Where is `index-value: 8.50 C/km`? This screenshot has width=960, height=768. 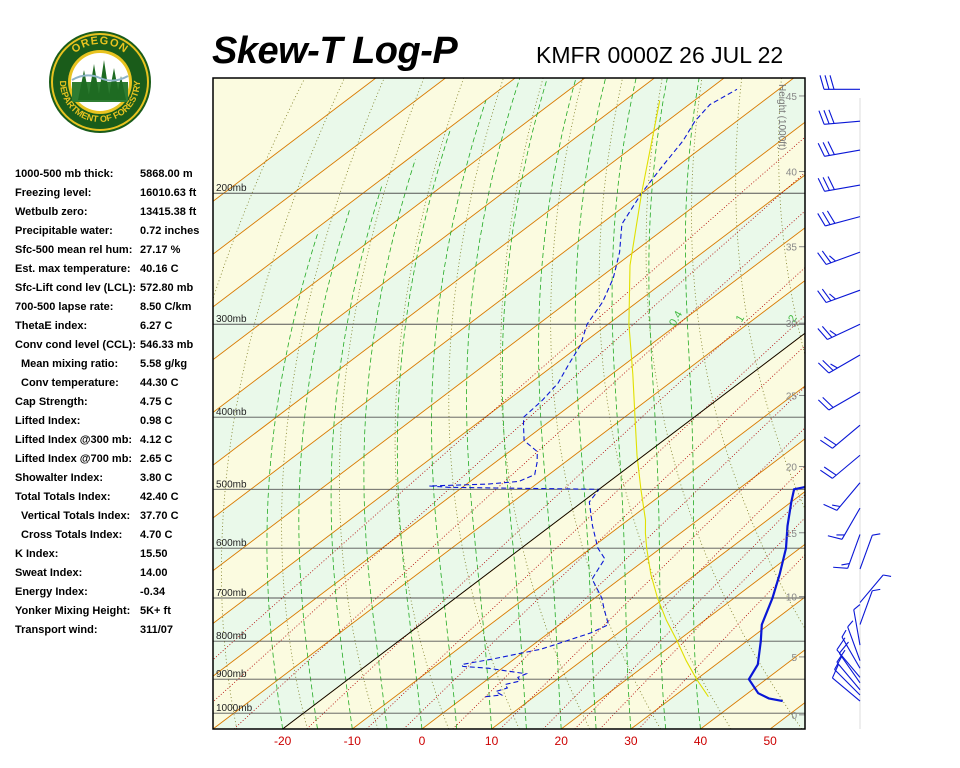
index-value: 8.50 C/km is located at coordinates (166, 307).